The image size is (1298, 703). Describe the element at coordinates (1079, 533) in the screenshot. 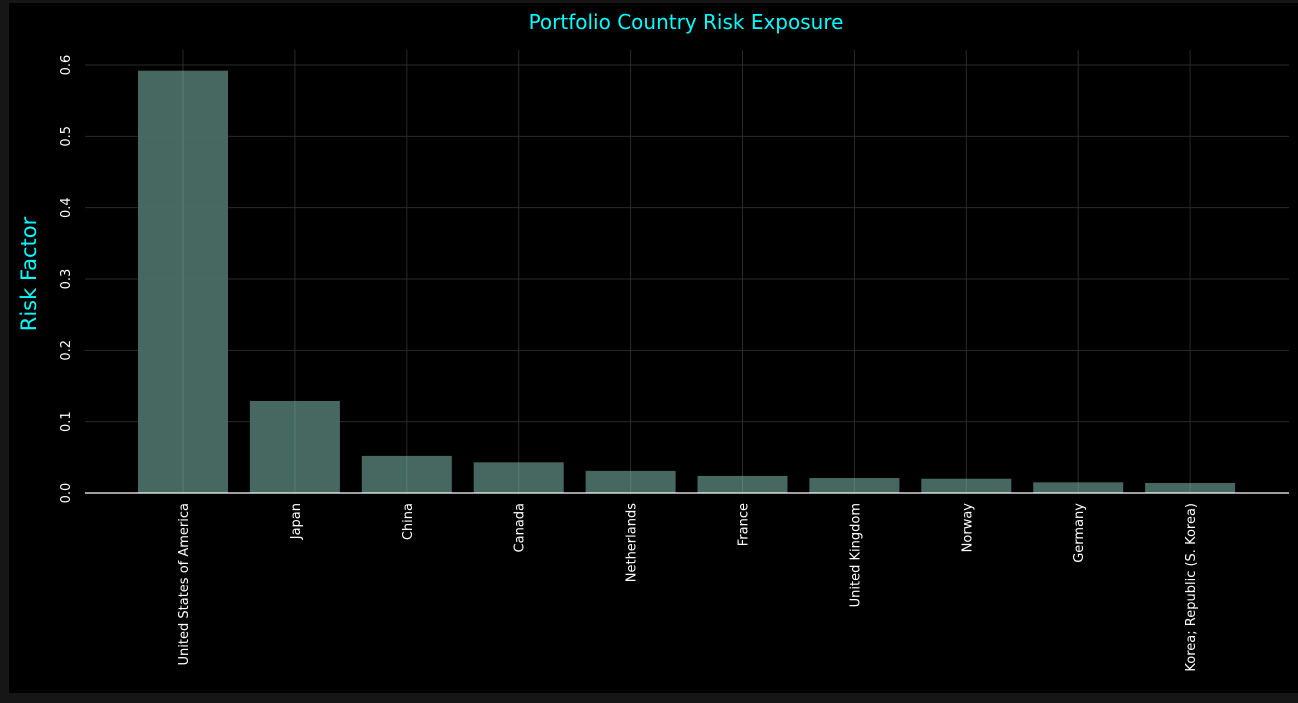

I see `x-tick-label: Germany` at that location.